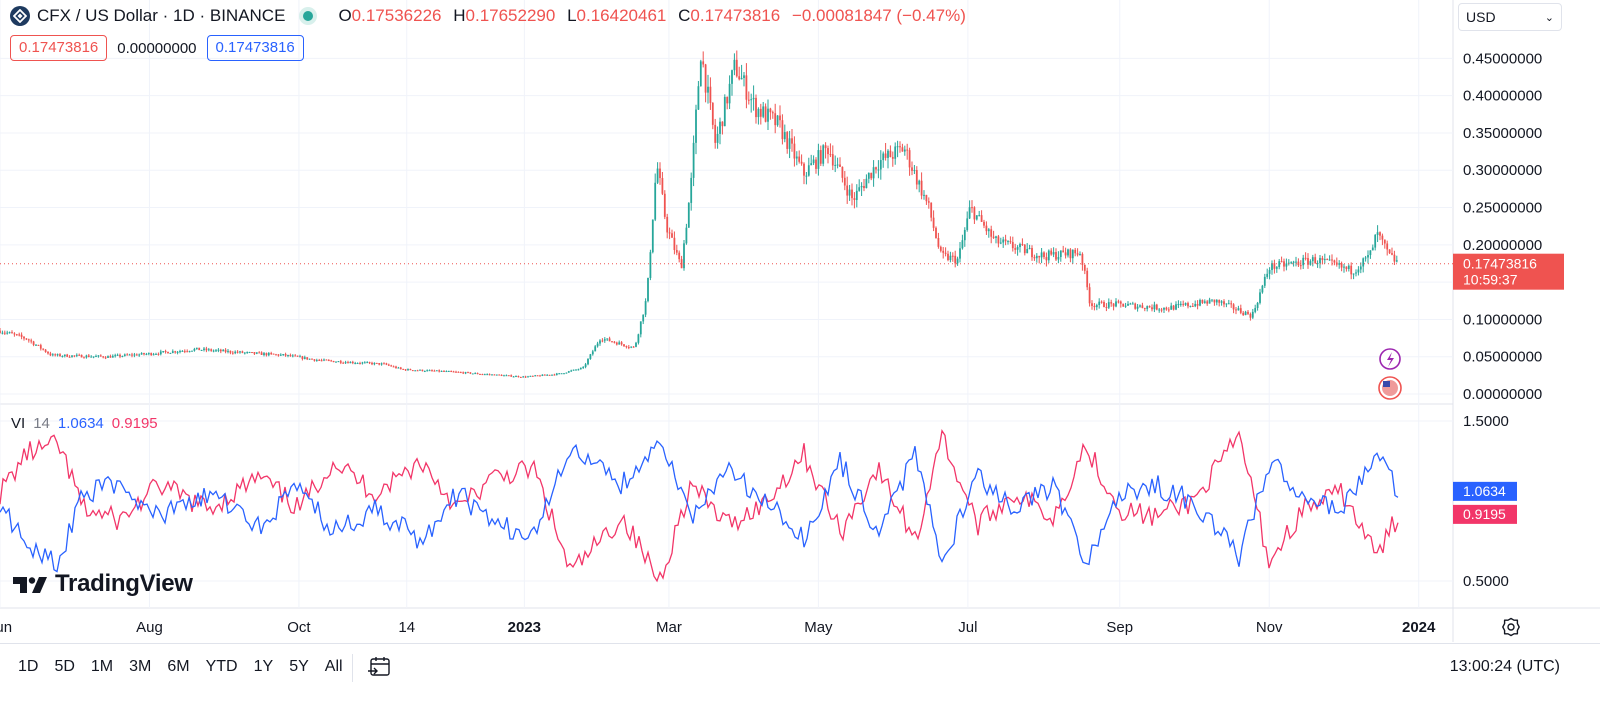 This screenshot has height=706, width=1600. I want to click on range-6m-button: 6M, so click(178, 666).